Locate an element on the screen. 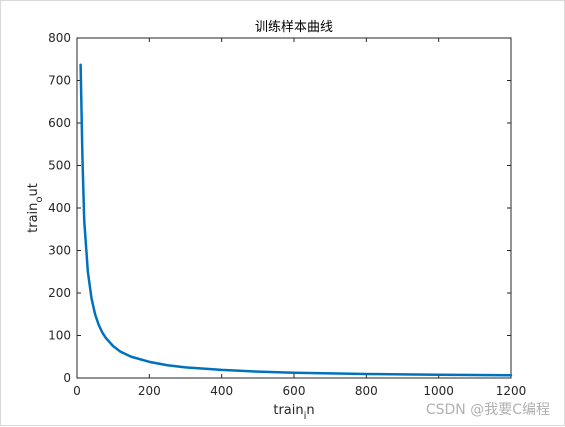 The image size is (565, 427). chart-title: 训练样本曲线 is located at coordinates (294, 27).